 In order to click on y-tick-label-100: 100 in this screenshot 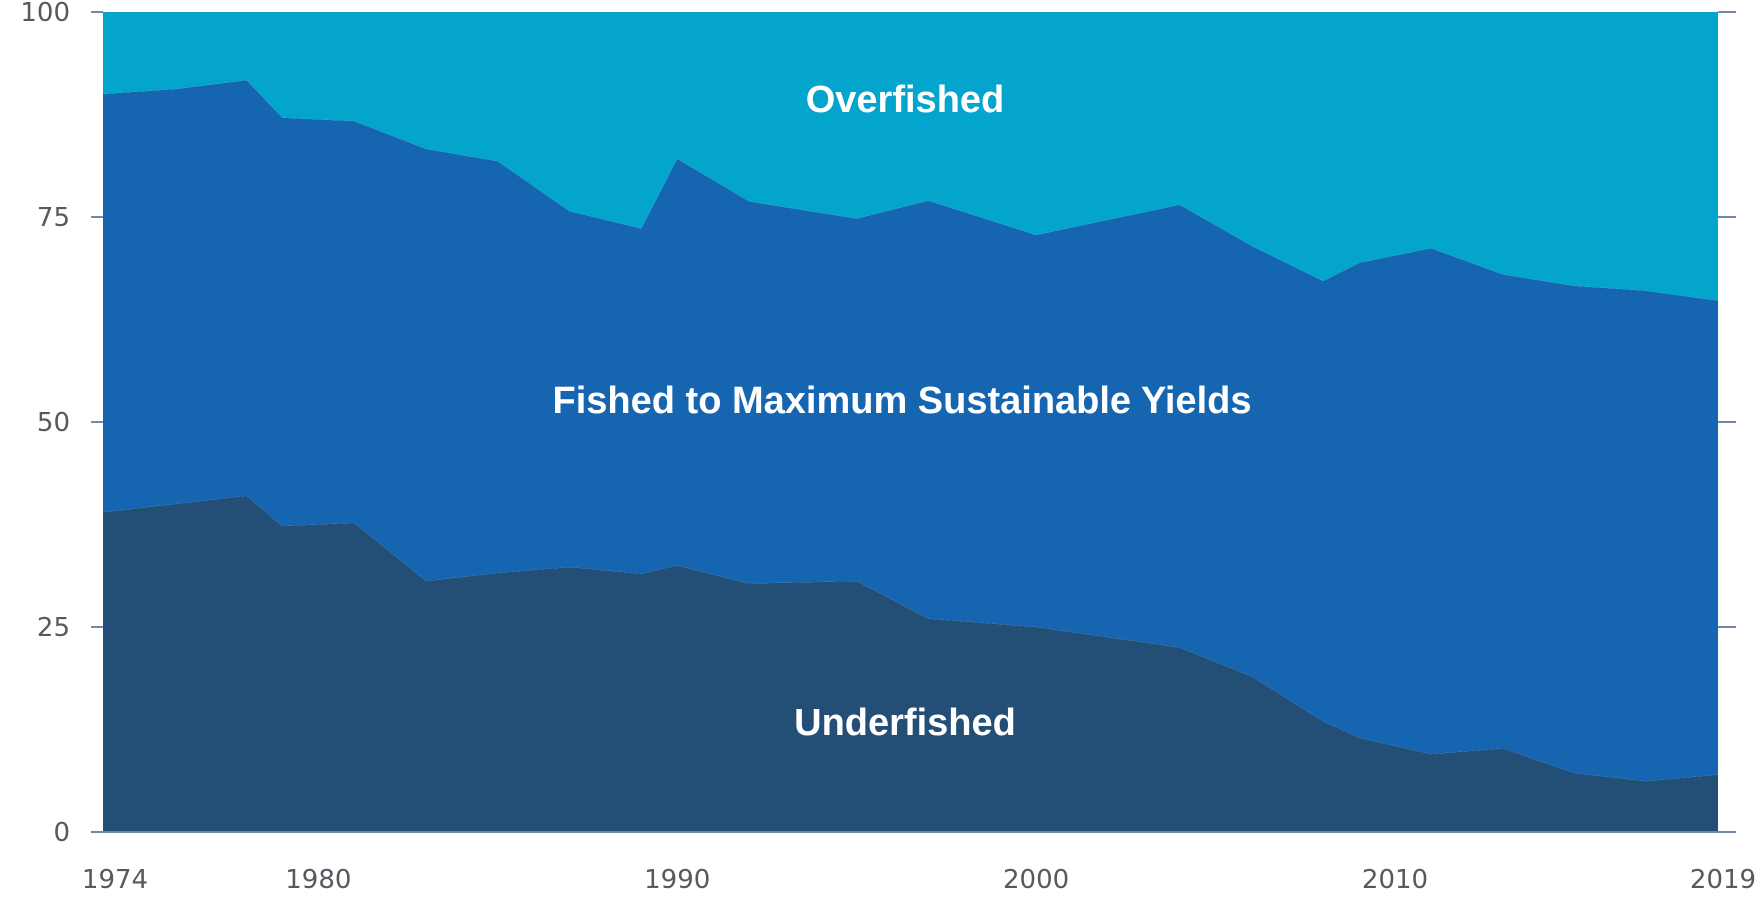, I will do `click(45, 14)`.